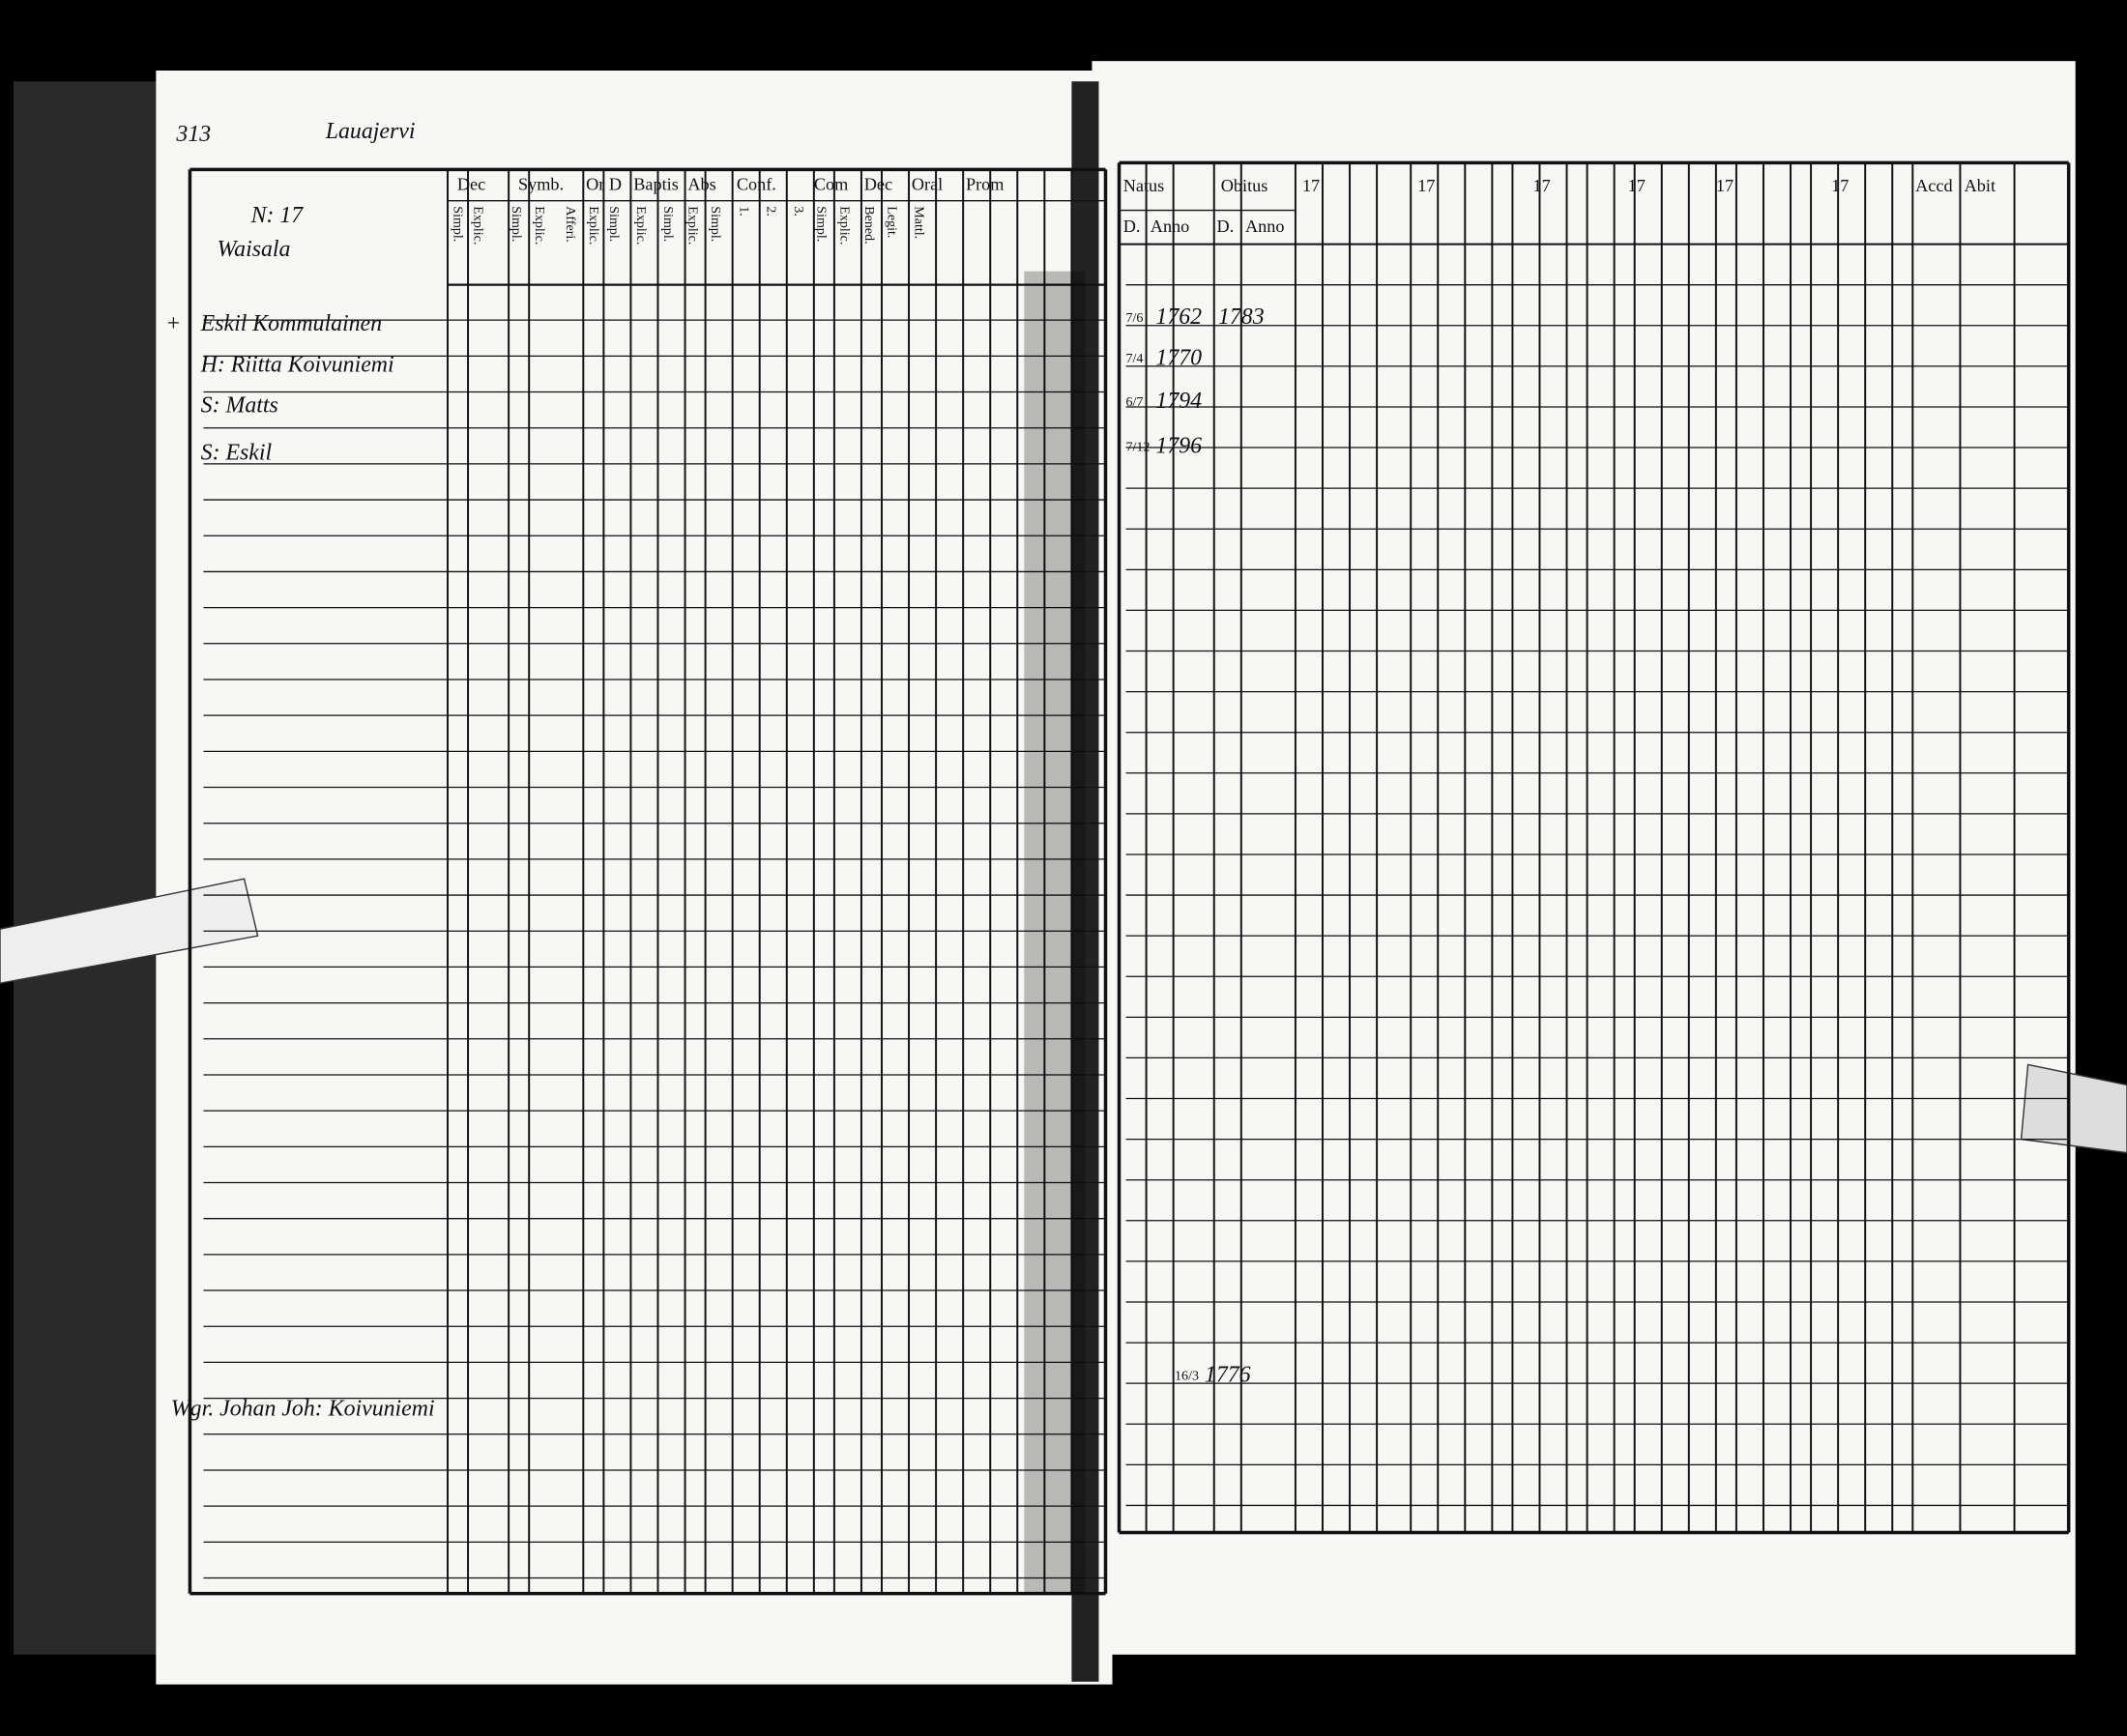 This screenshot has width=2127, height=1736. Describe the element at coordinates (1178, 401) in the screenshot. I see `text: 1794` at that location.